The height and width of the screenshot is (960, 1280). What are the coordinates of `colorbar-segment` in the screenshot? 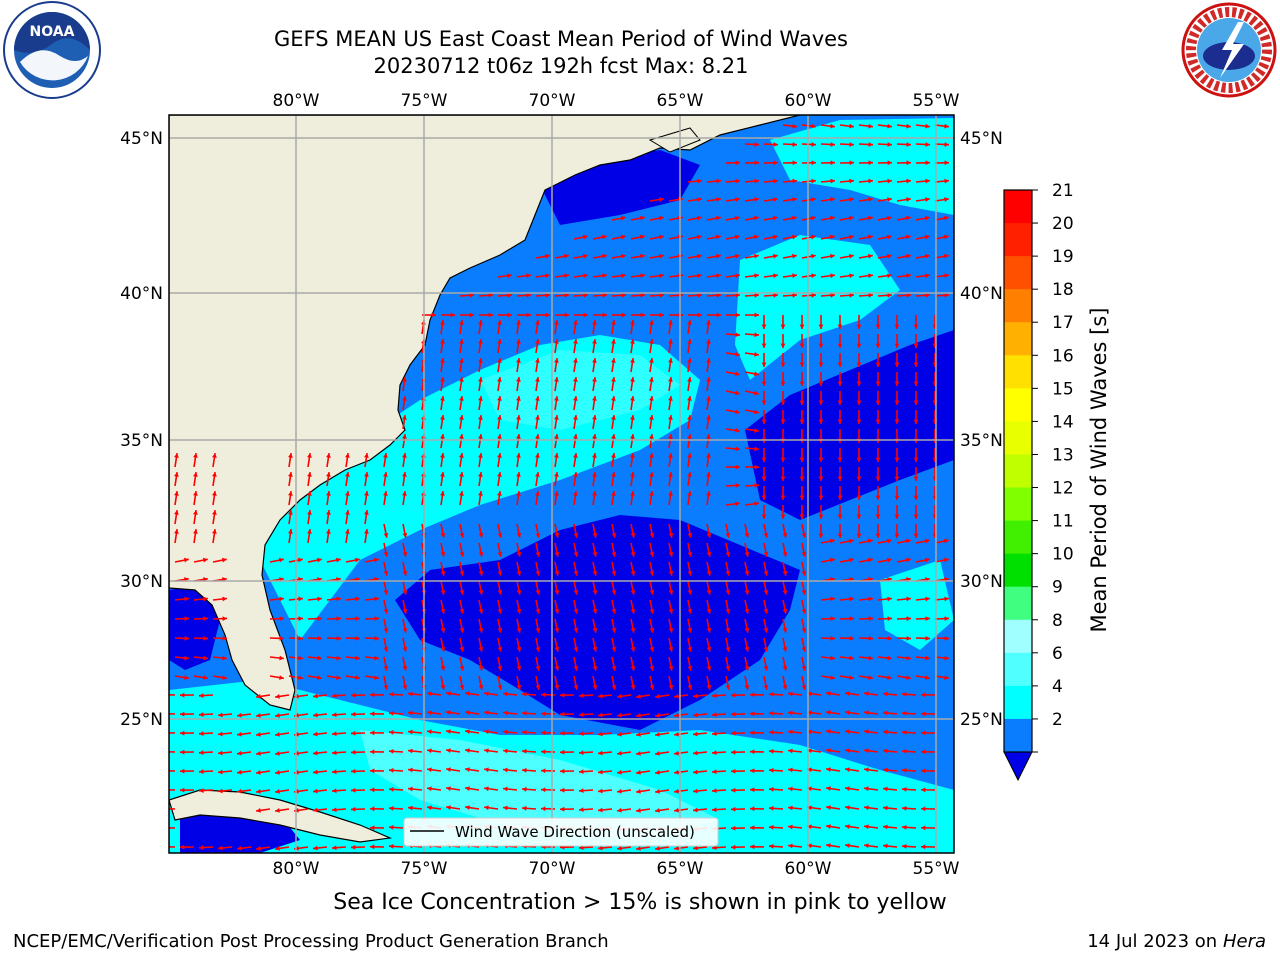 It's located at (1018, 438).